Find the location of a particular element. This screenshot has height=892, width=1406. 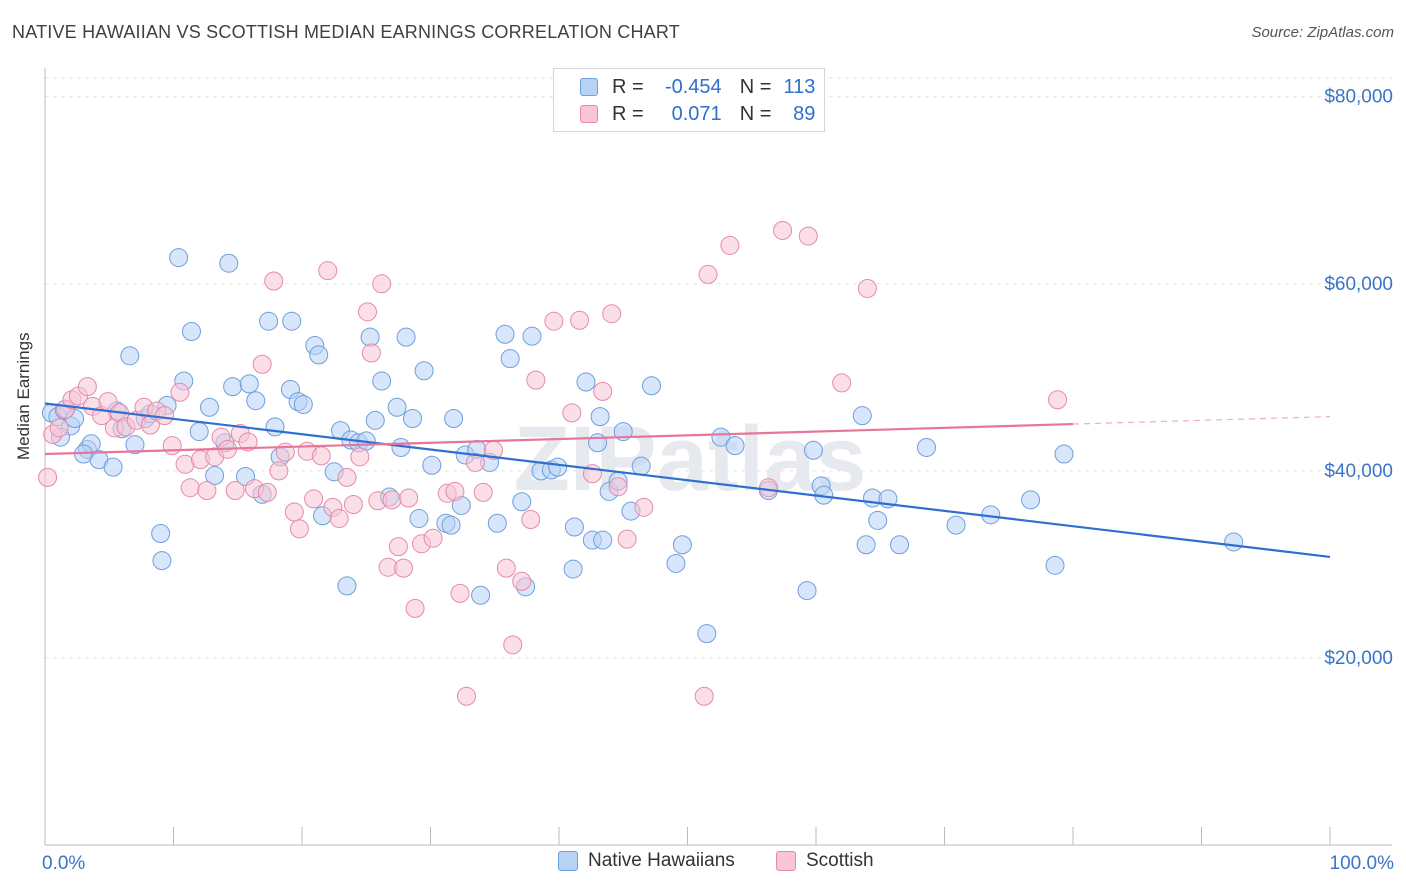

legend-row-scottish: R = 0.071 N = 89 is located at coordinates (684, 114).